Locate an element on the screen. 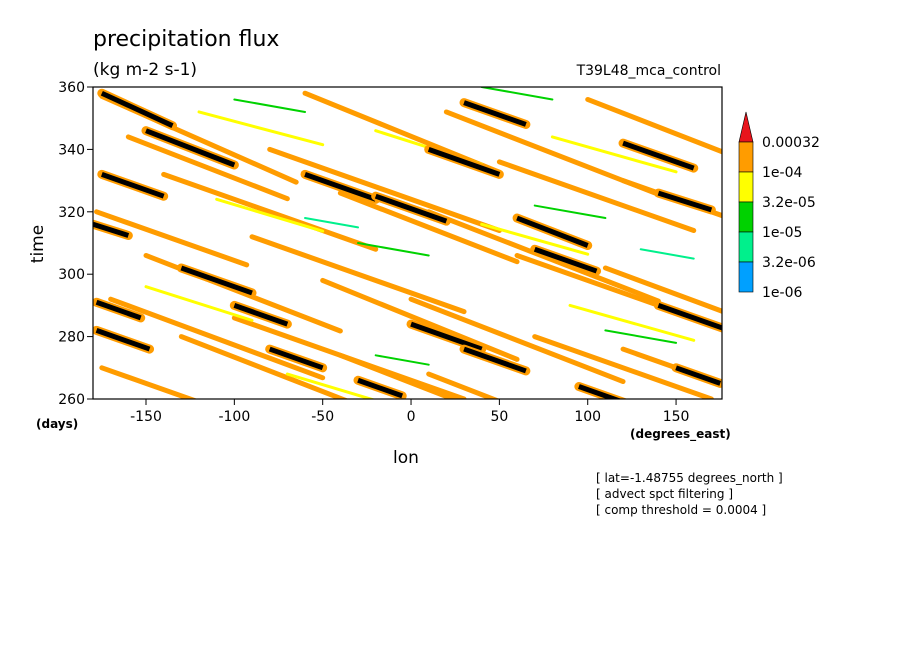  y-axis-unit: (days) is located at coordinates (57, 424).